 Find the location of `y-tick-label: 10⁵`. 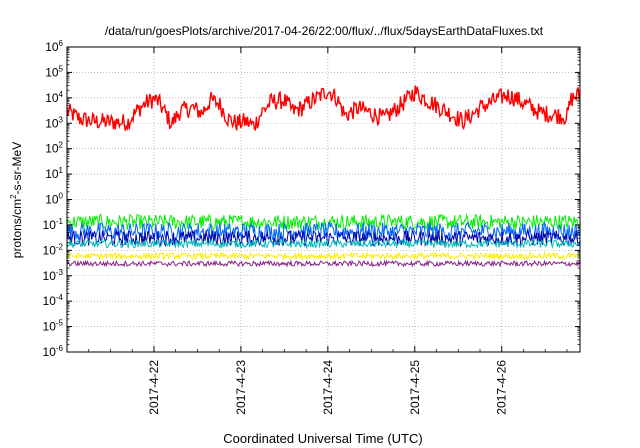

y-tick-label: 10⁵ is located at coordinates (54, 71).